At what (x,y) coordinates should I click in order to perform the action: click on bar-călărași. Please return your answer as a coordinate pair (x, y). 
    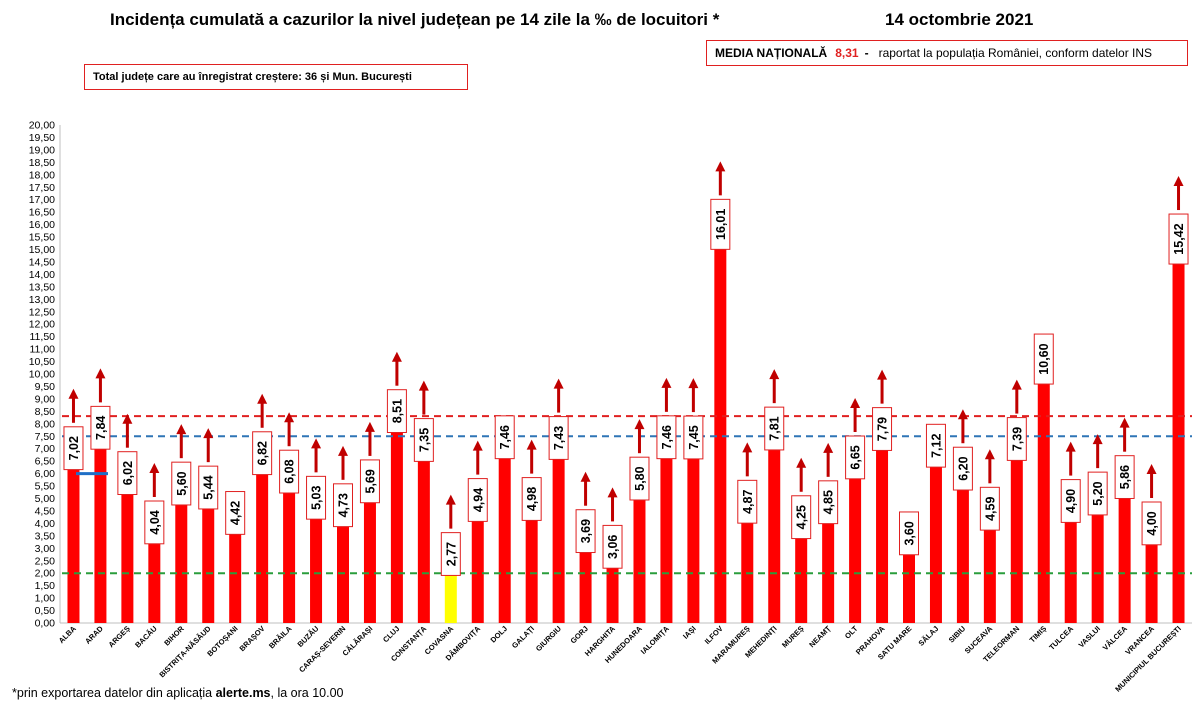
    Looking at the image, I should click on (369, 552).